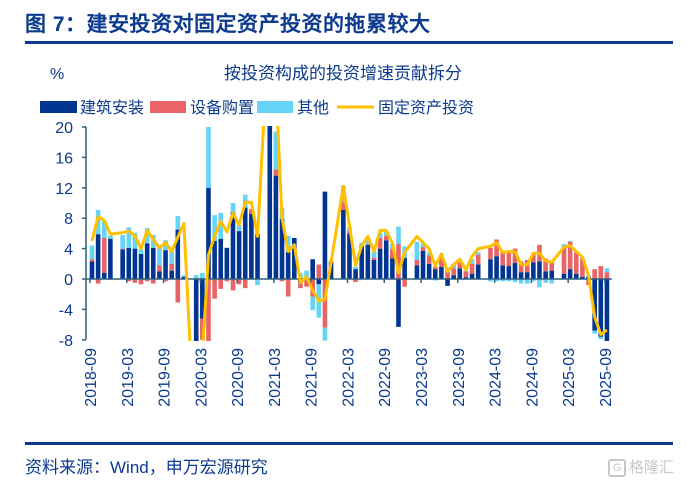 The image size is (687, 486). What do you see at coordinates (66, 310) in the screenshot?
I see `y-tick-label: -4` at bounding box center [66, 310].